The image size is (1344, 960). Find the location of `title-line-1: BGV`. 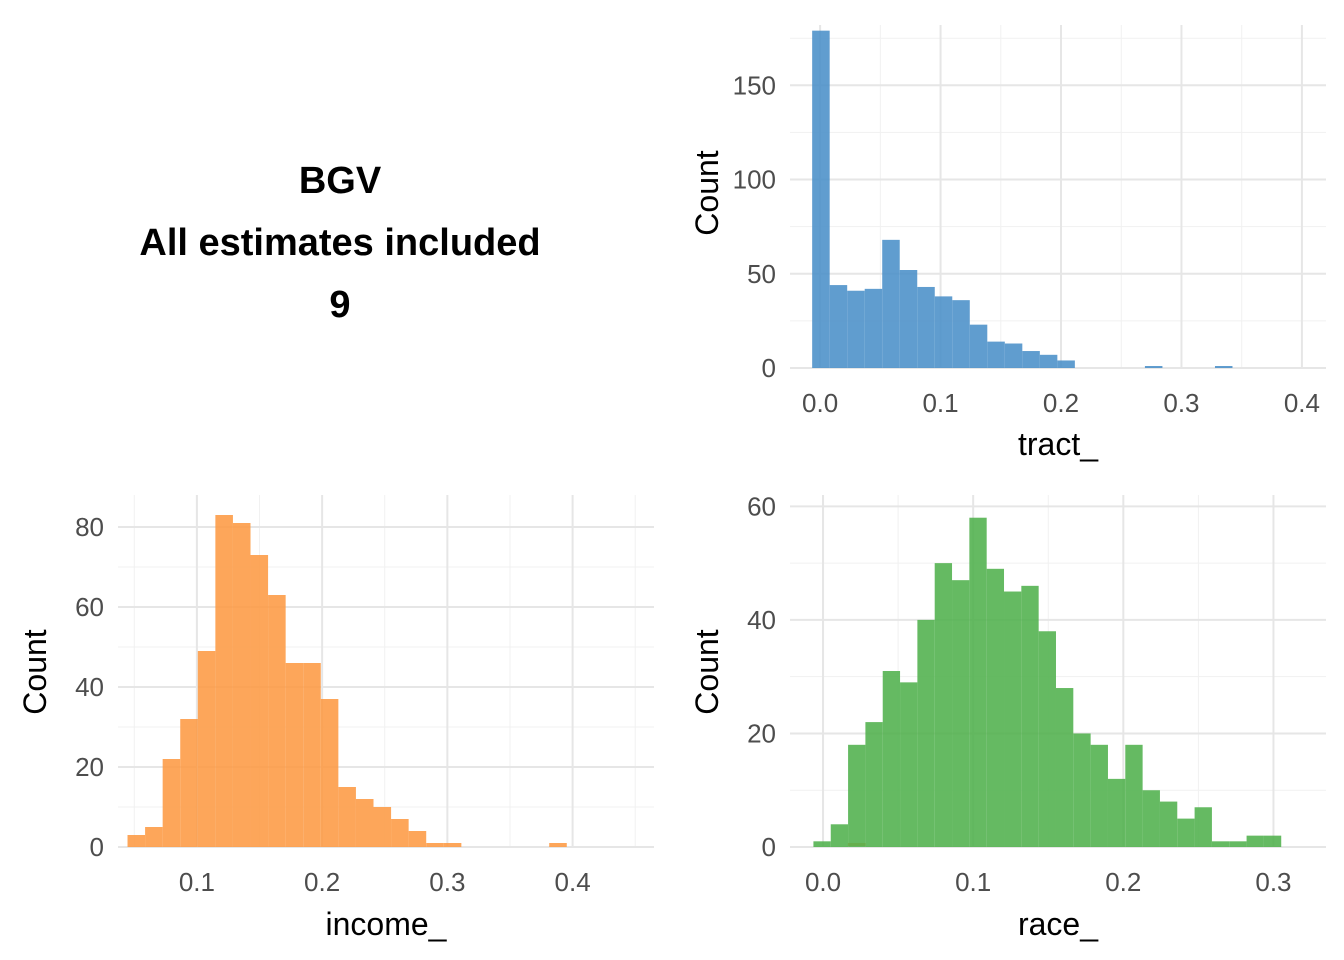

title-line-1: BGV is located at coordinates (340, 181).